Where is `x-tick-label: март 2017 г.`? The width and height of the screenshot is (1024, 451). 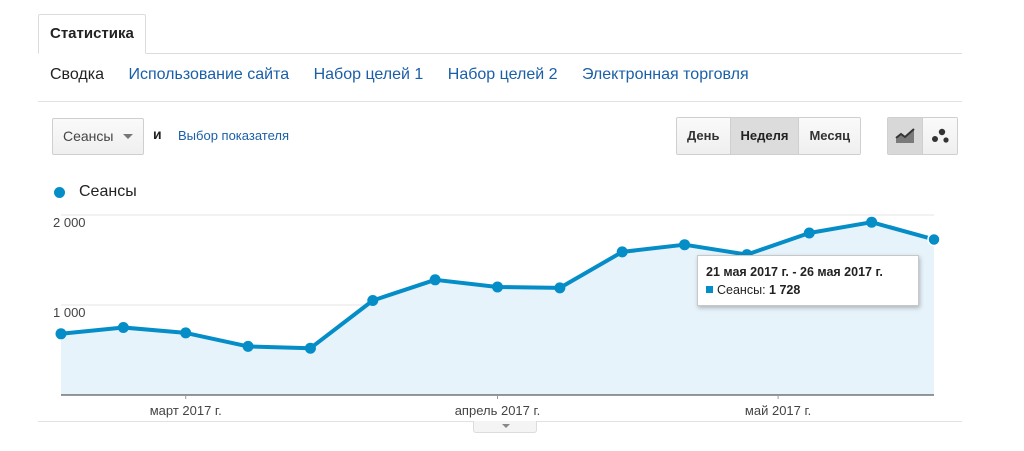 x-tick-label: март 2017 г. is located at coordinates (186, 410).